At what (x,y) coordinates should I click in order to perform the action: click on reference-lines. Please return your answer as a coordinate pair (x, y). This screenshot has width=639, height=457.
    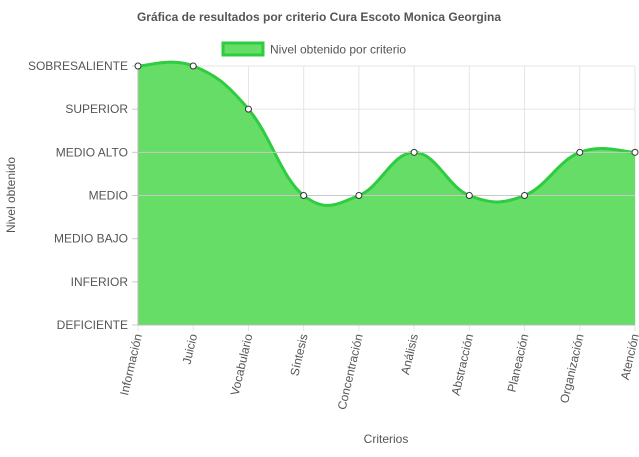
    Looking at the image, I should click on (386, 173).